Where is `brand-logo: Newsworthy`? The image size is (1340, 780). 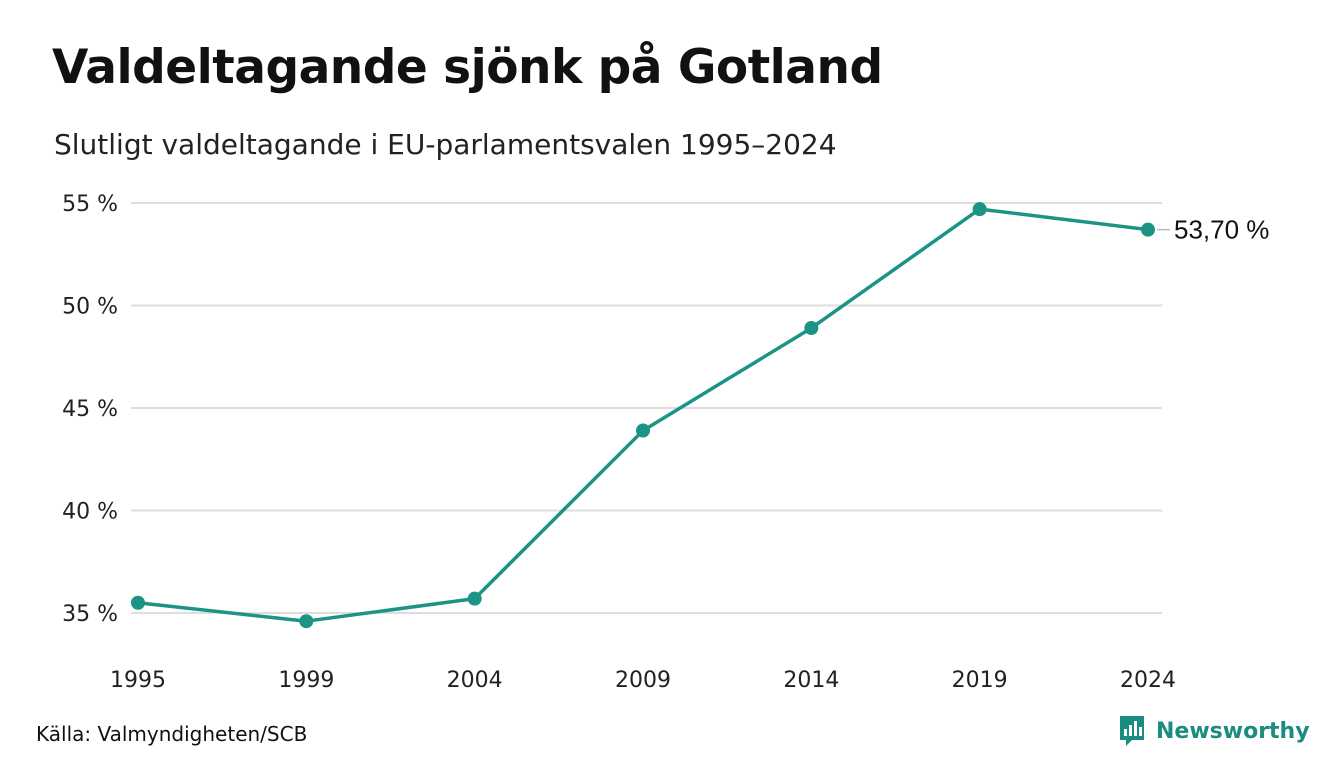
brand-logo: Newsworthy is located at coordinates (1214, 731).